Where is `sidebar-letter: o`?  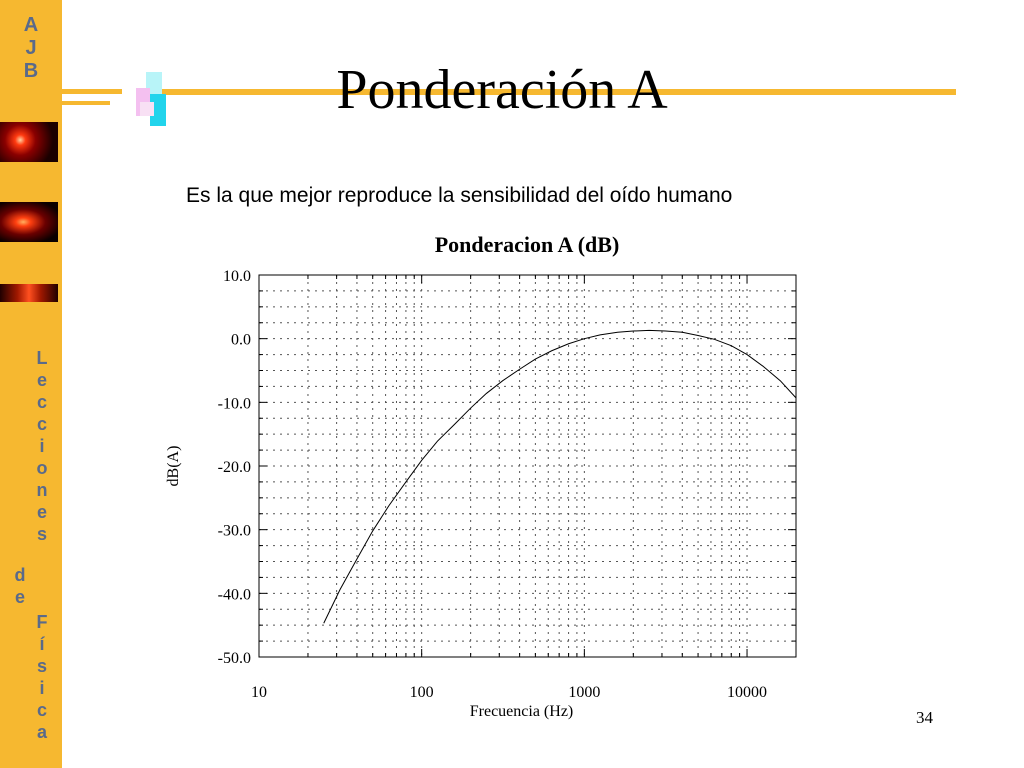
sidebar-letter: o is located at coordinates (42, 468).